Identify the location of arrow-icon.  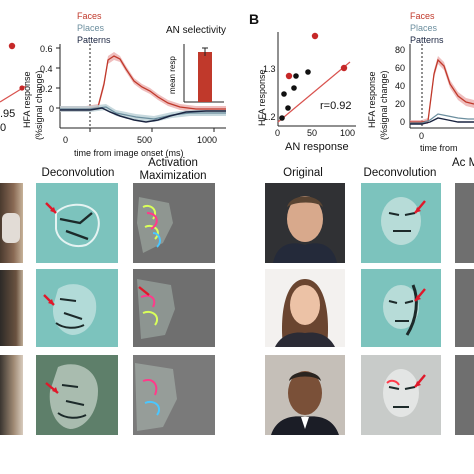
(144, 291).